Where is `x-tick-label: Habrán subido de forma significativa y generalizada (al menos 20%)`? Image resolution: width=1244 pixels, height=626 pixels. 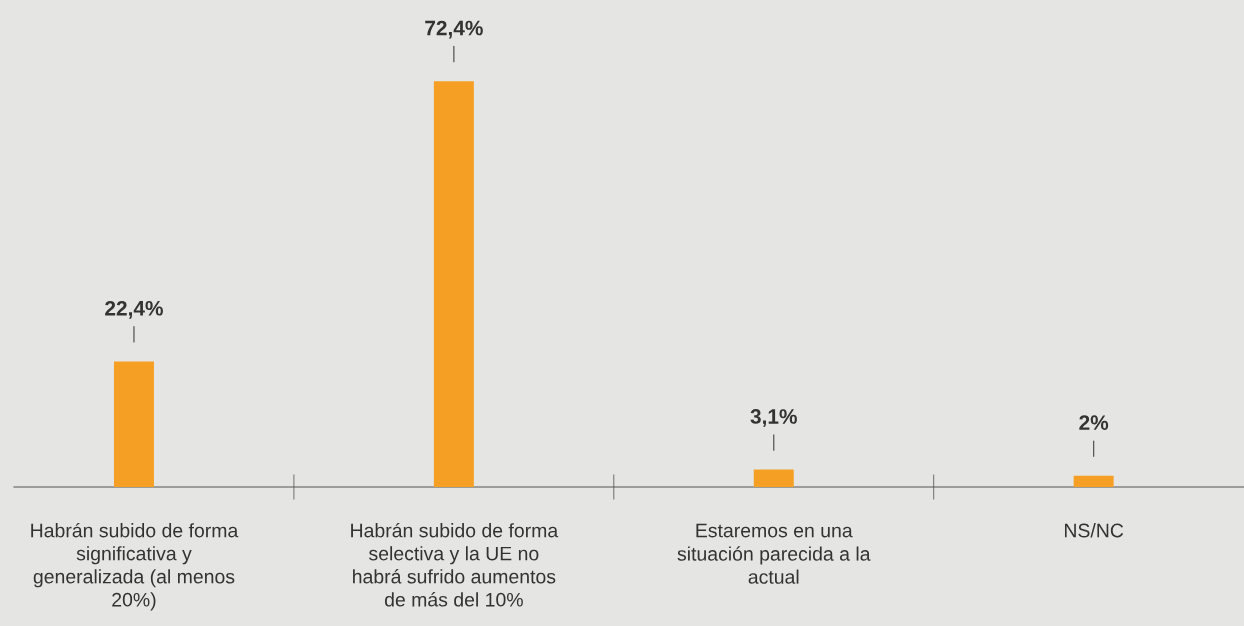 x-tick-label: Habrán subido de forma significativa y generalizada (al menos 20%) is located at coordinates (135, 566).